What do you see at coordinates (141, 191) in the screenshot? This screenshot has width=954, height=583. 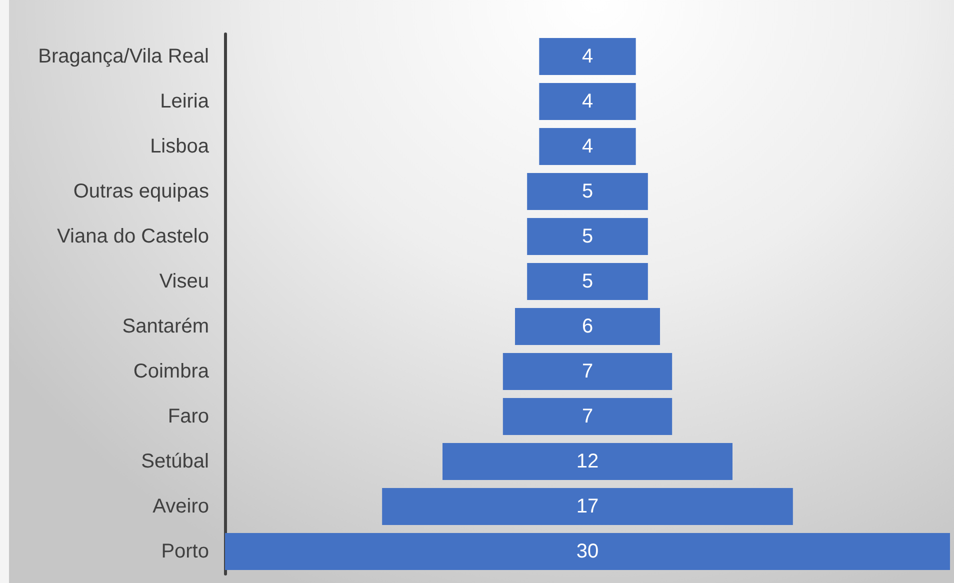 I see `category-label: Outras equipas` at bounding box center [141, 191].